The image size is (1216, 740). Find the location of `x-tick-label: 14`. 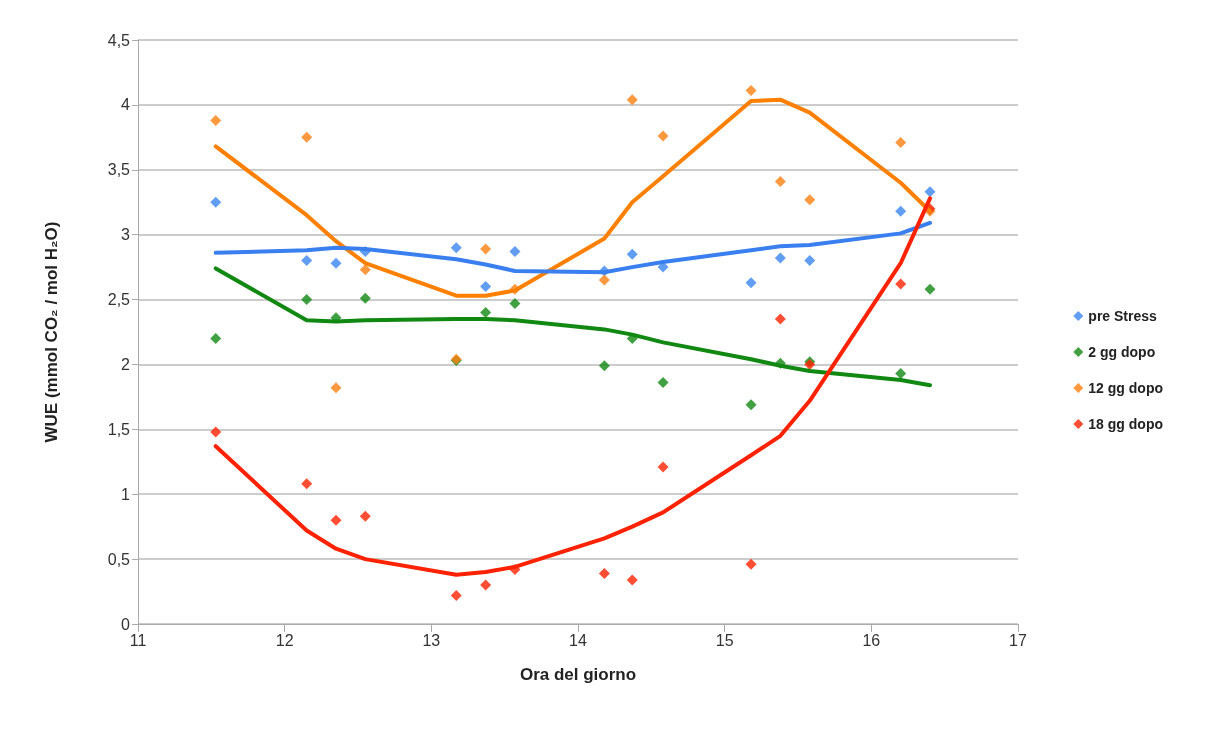

x-tick-label: 14 is located at coordinates (578, 640).